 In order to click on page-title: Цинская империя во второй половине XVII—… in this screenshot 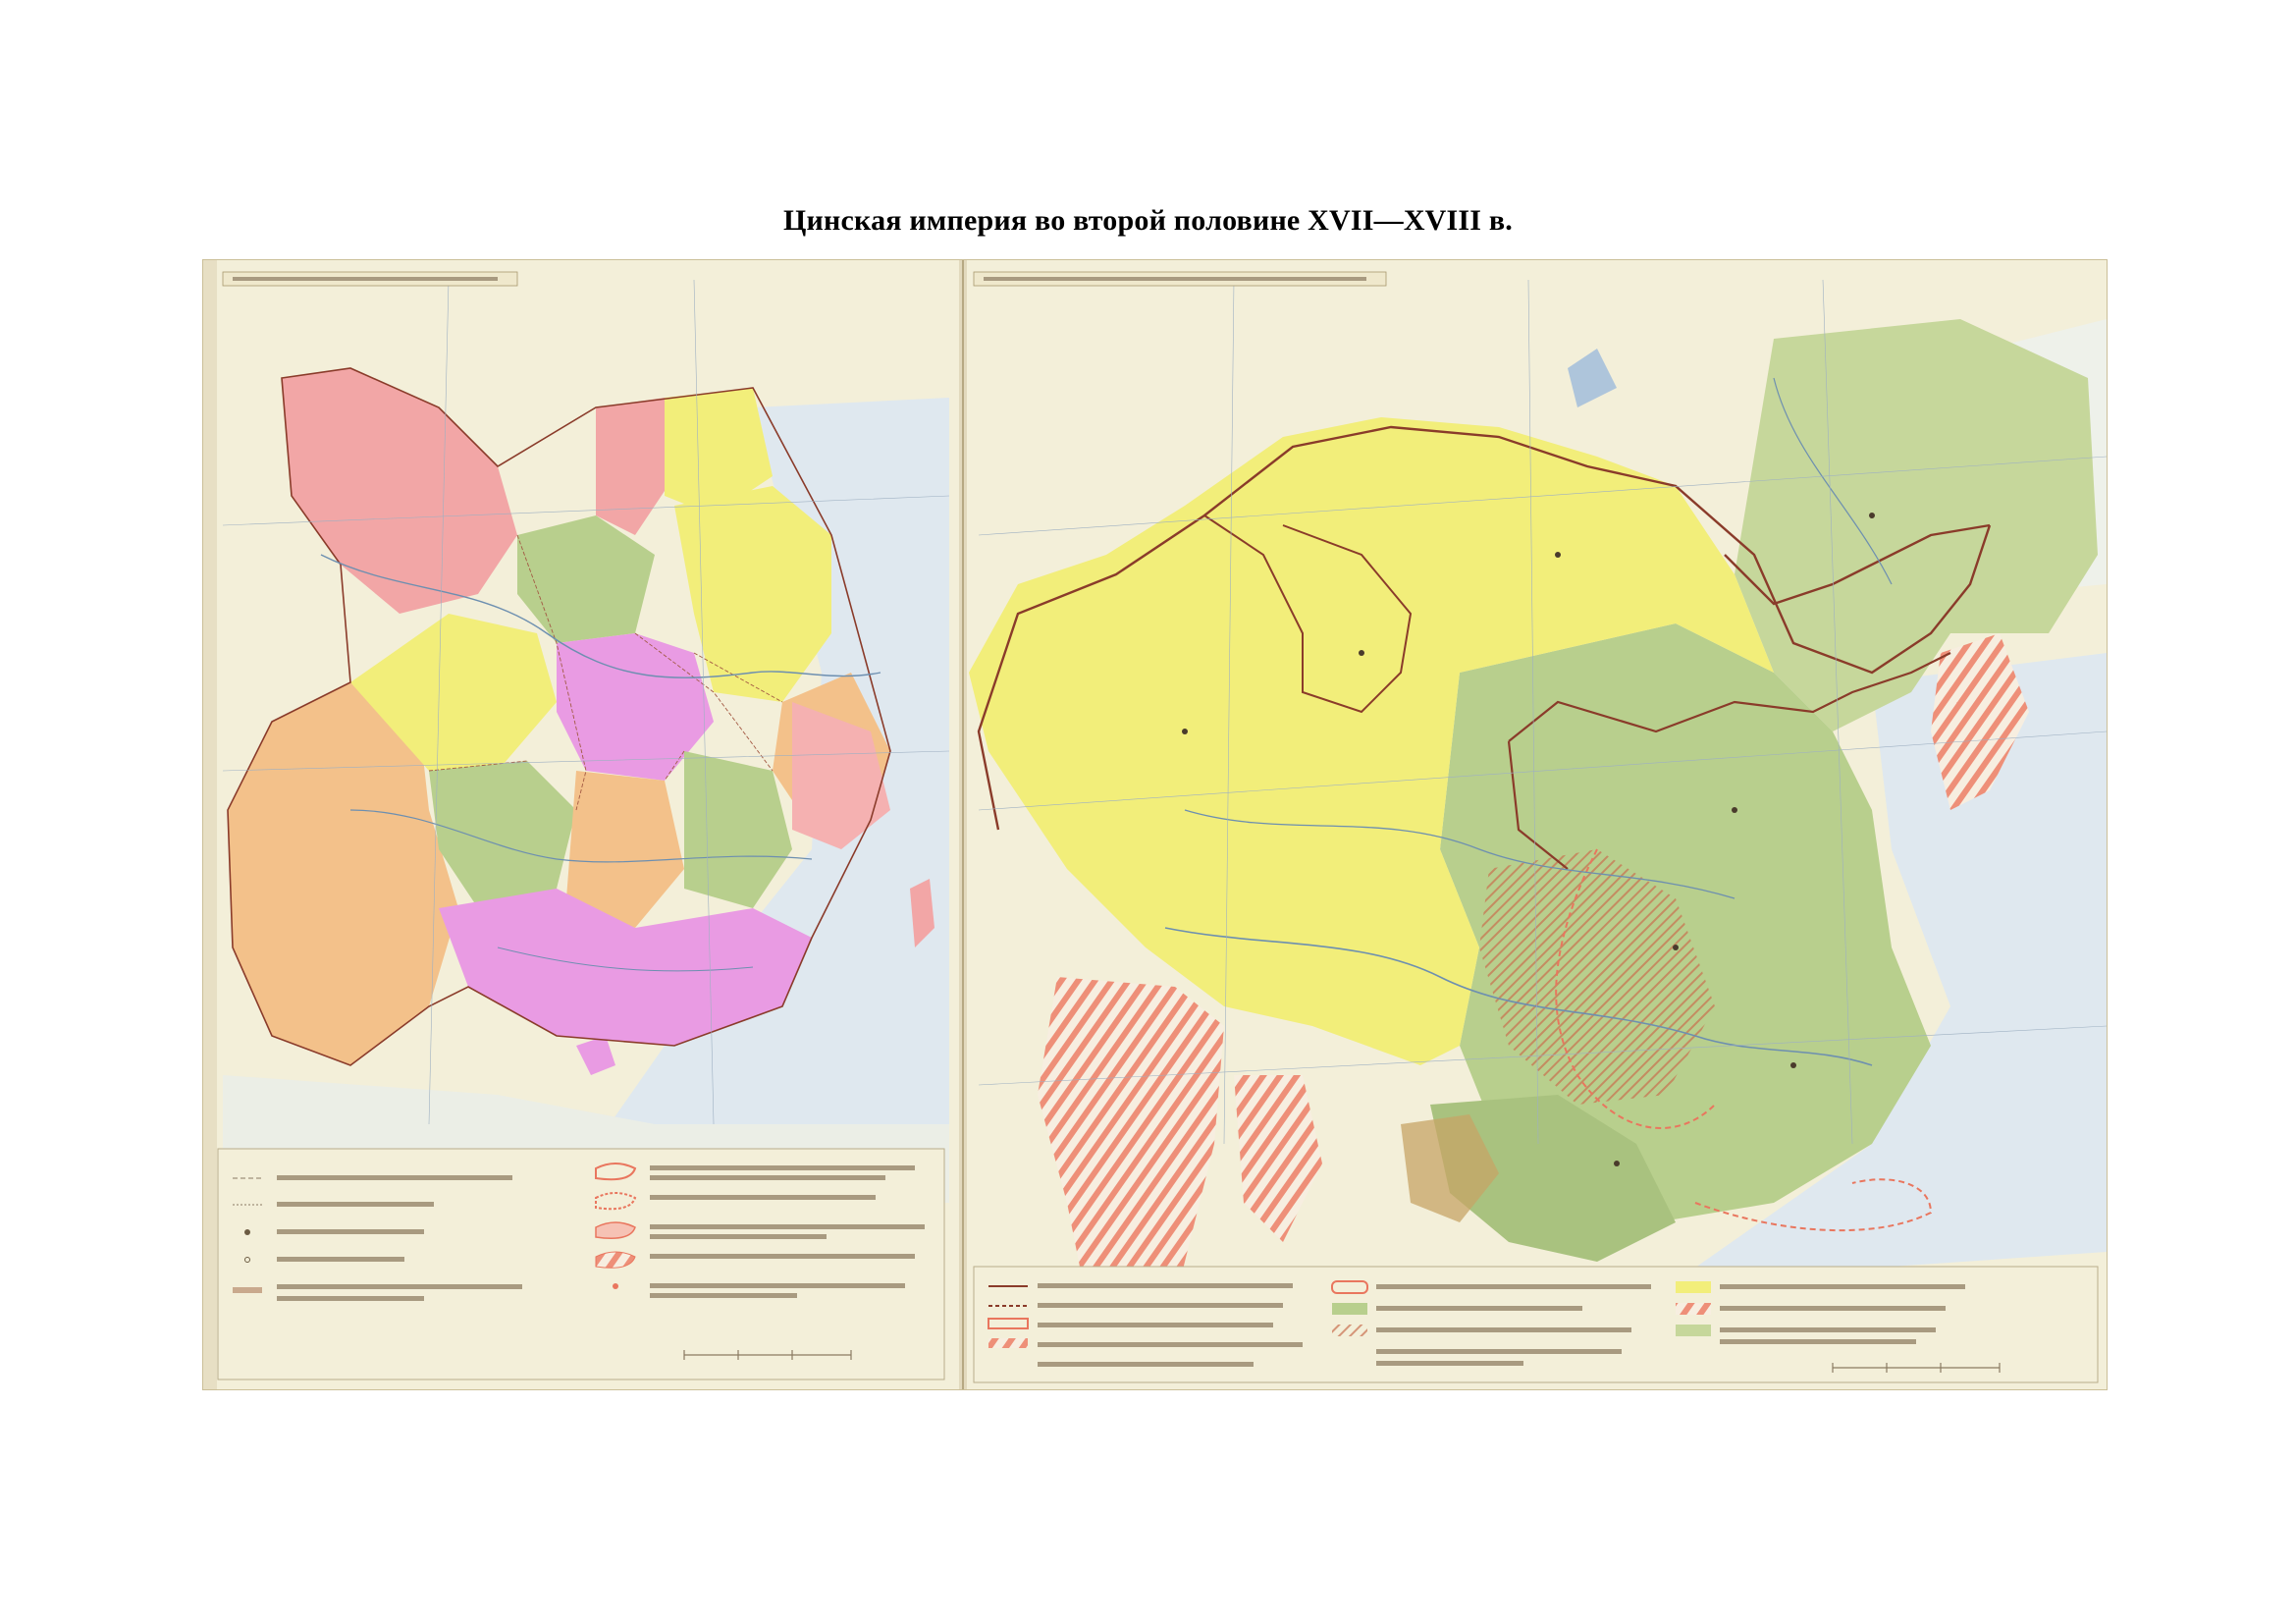, I will do `click(1148, 220)`.